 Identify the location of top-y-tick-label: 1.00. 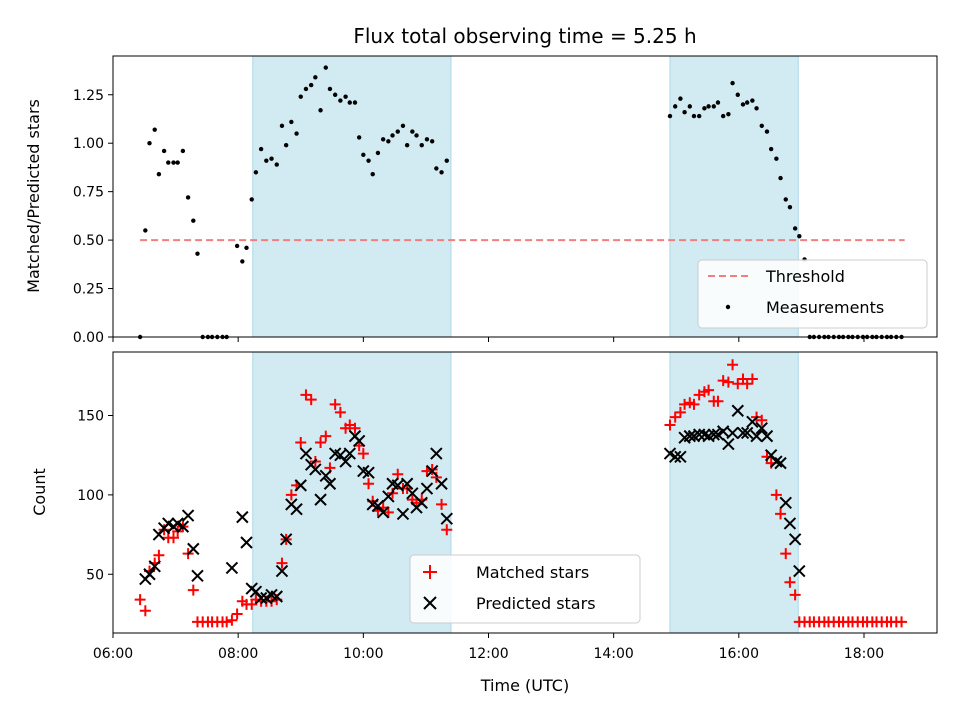
(88, 144).